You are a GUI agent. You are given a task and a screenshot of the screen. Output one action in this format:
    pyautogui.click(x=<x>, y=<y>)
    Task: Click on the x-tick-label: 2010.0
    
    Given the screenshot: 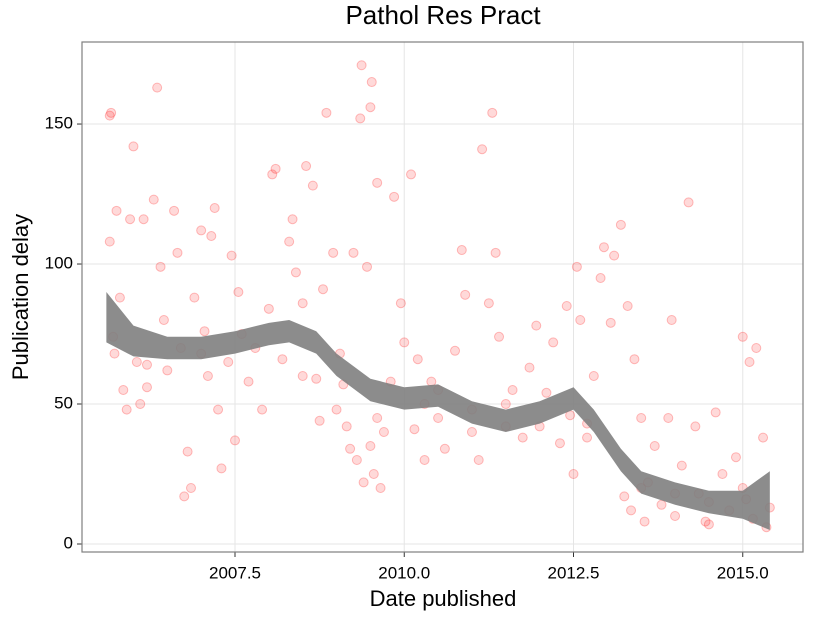 What is the action you would take?
    pyautogui.click(x=404, y=572)
    